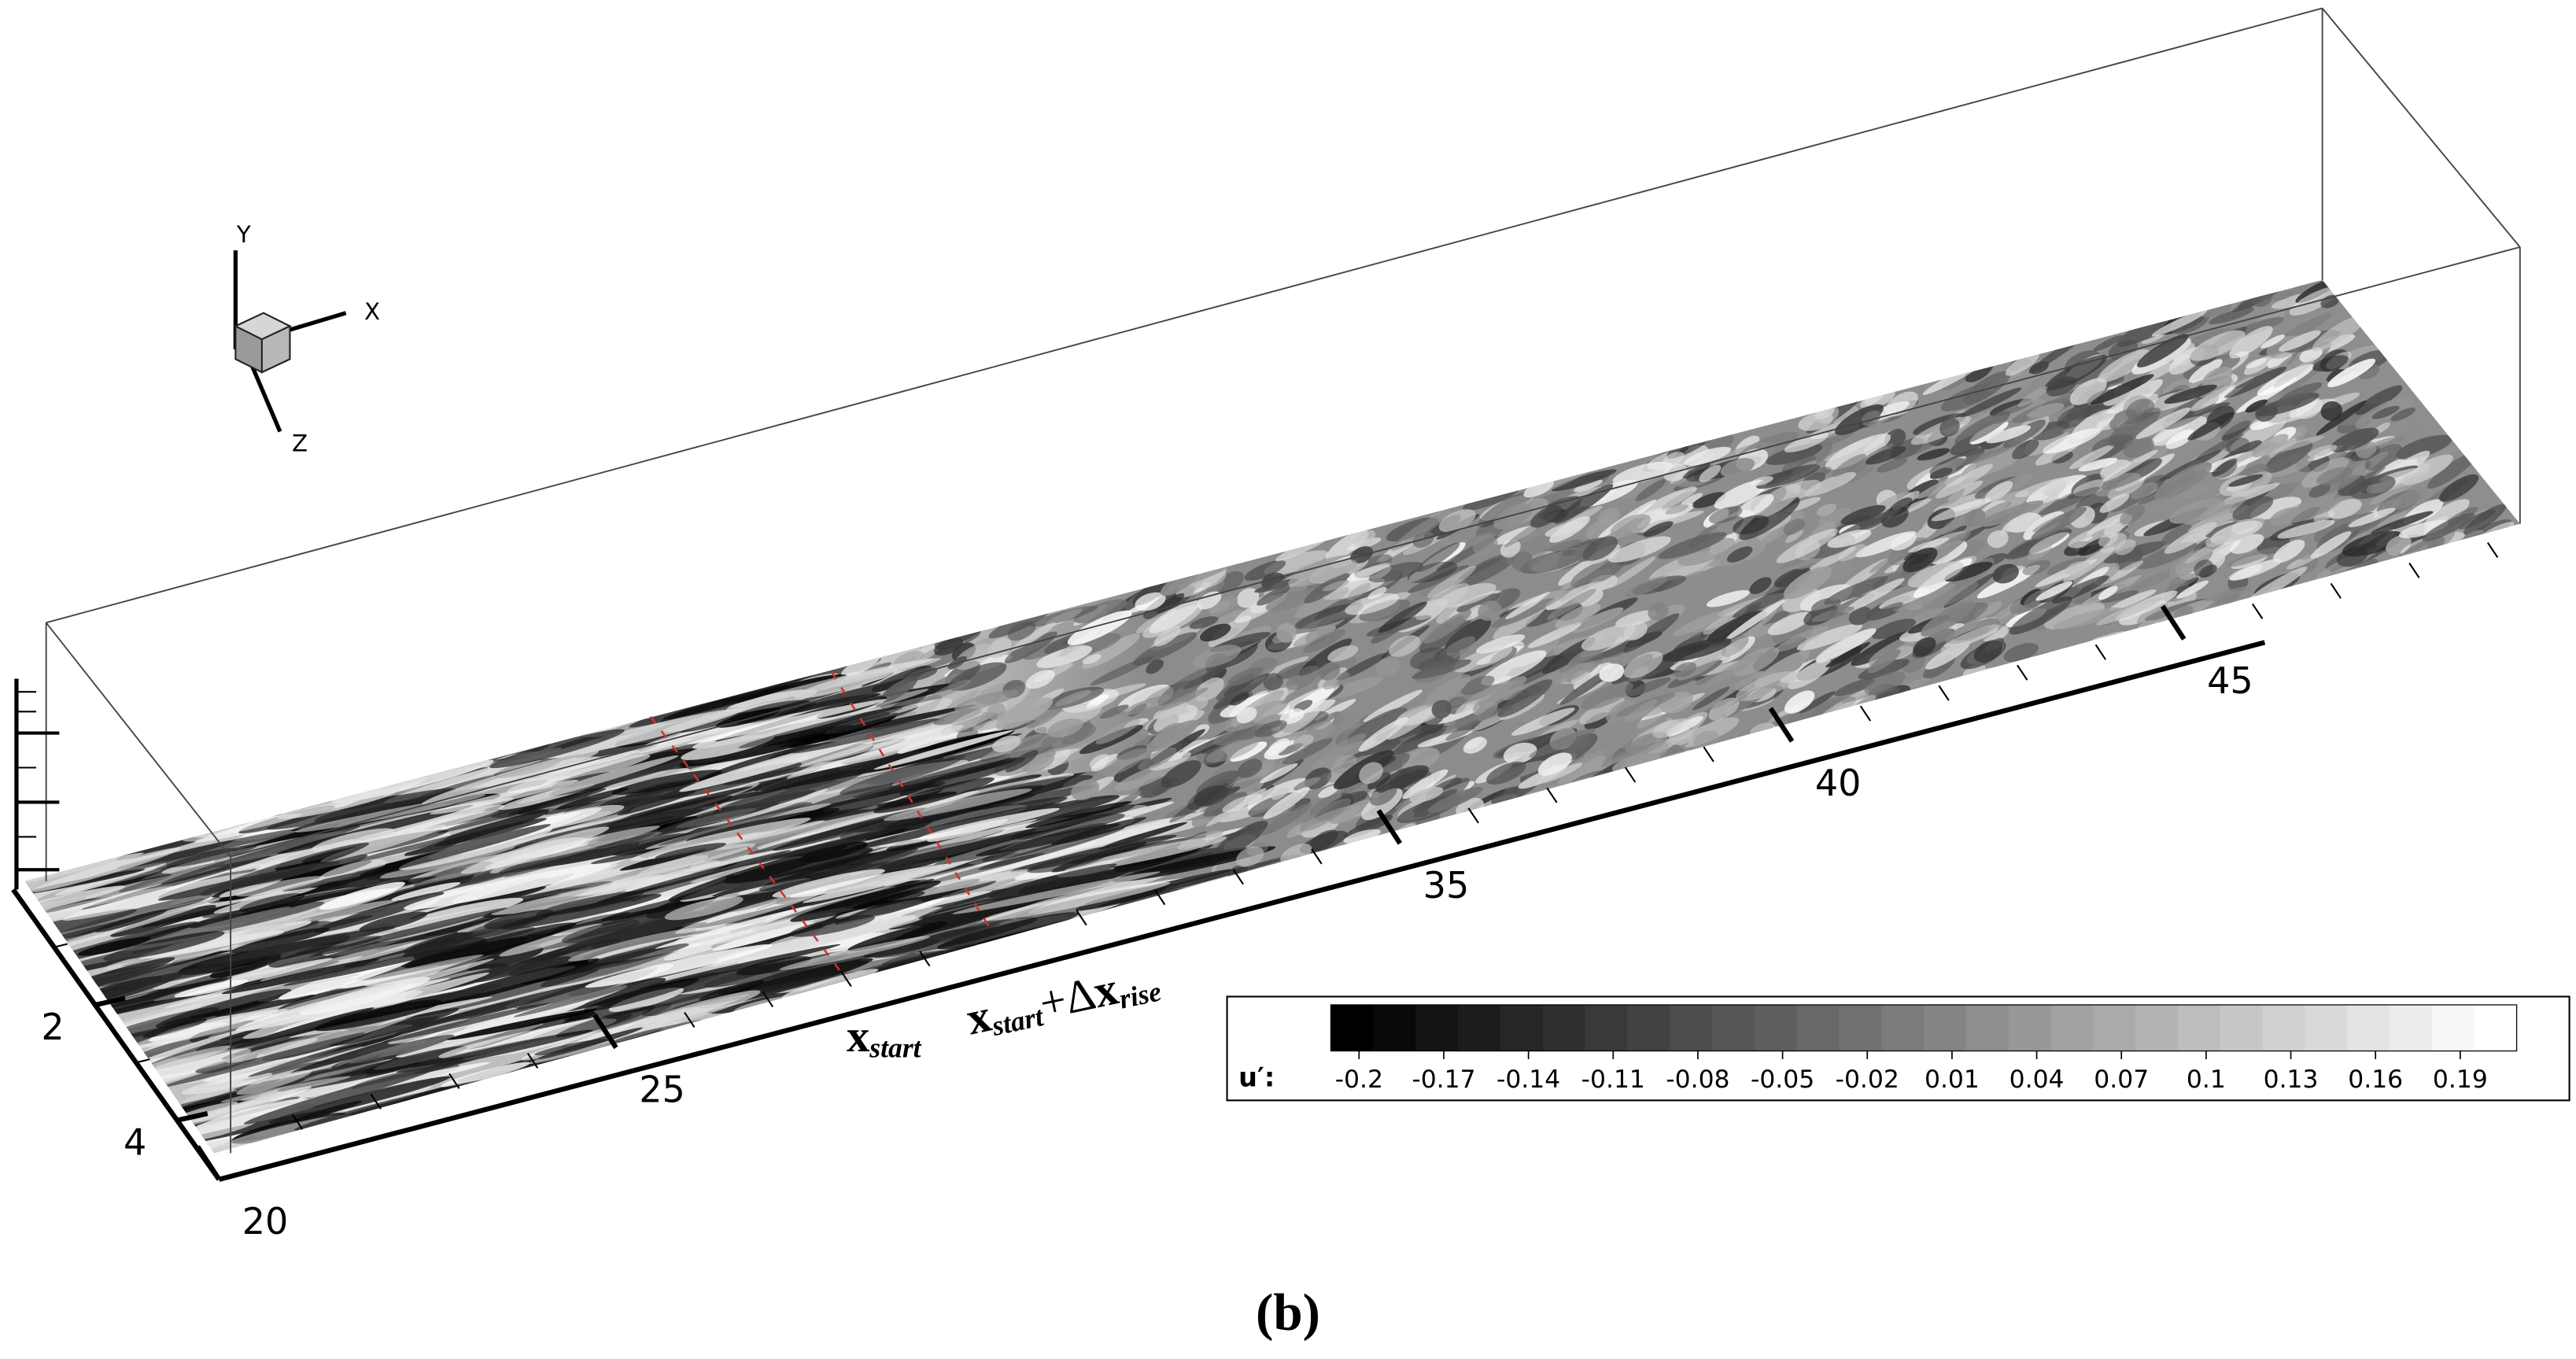 This screenshot has height=1359, width=2576. I want to click on annotation-main: +Δ, so click(1067, 998).